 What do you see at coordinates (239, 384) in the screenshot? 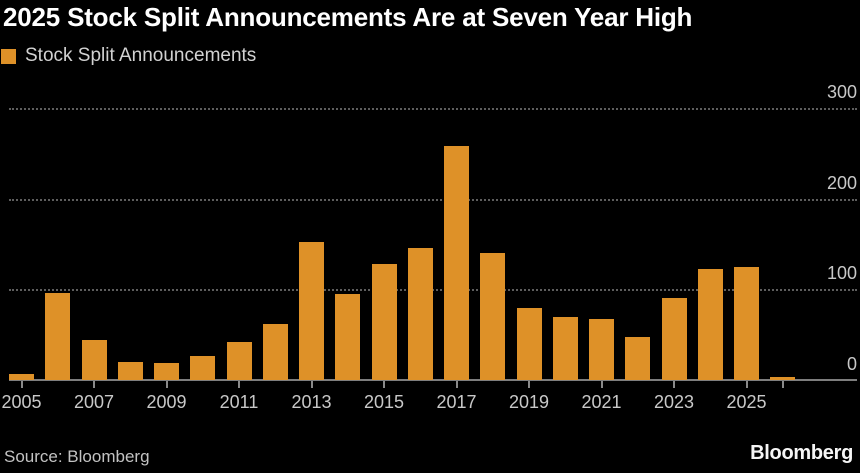
I see `x-tick-2011` at bounding box center [239, 384].